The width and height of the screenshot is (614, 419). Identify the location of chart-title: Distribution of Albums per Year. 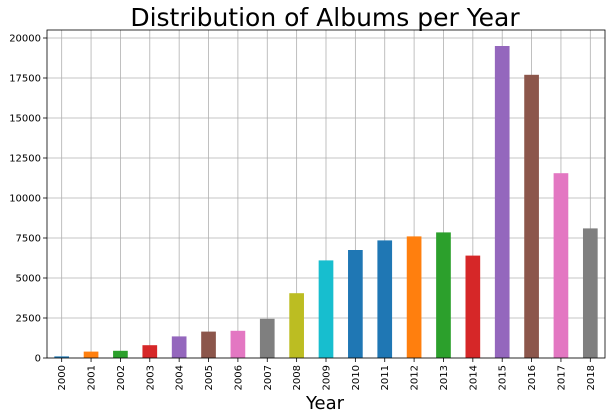
(325, 17).